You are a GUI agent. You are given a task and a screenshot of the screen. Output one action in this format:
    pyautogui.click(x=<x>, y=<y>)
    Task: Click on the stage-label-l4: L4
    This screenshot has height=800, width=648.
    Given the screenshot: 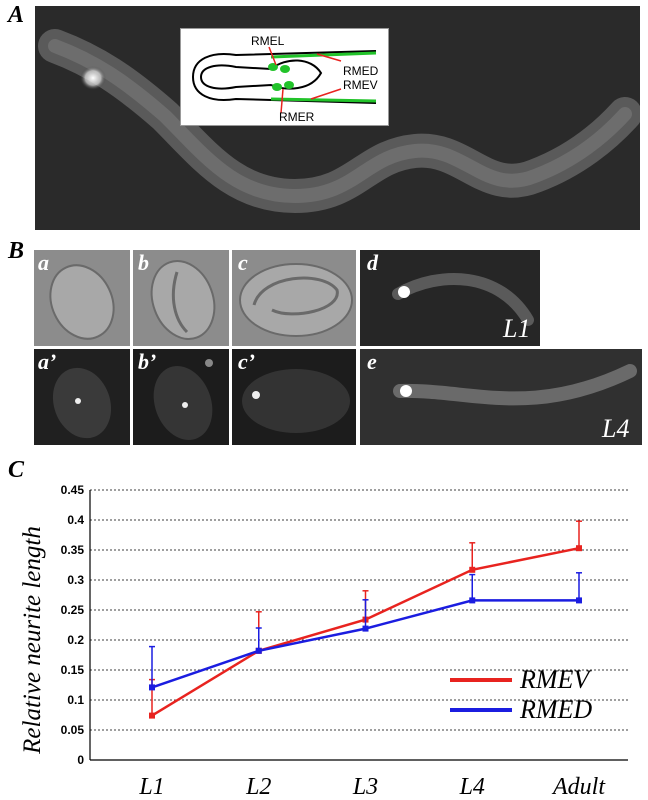 What is the action you would take?
    pyautogui.click(x=616, y=428)
    